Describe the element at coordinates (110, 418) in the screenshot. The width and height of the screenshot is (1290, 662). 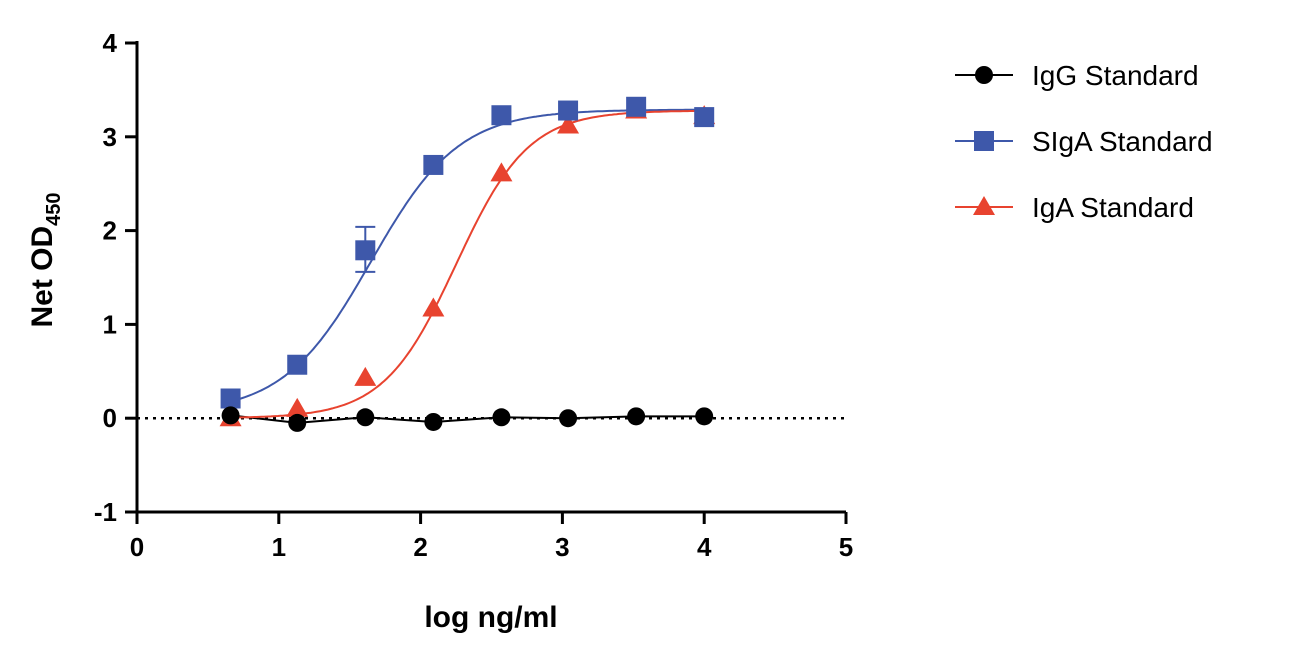
I see `y-tick-label: 0` at that location.